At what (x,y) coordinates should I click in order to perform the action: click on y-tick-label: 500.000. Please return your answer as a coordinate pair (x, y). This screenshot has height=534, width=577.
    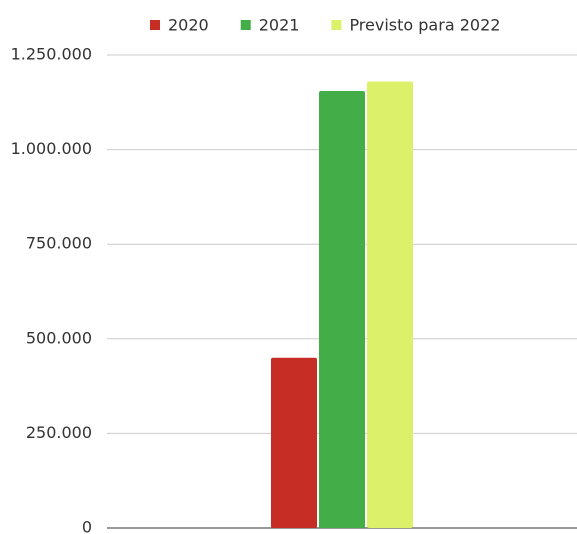
    Looking at the image, I should click on (59, 337).